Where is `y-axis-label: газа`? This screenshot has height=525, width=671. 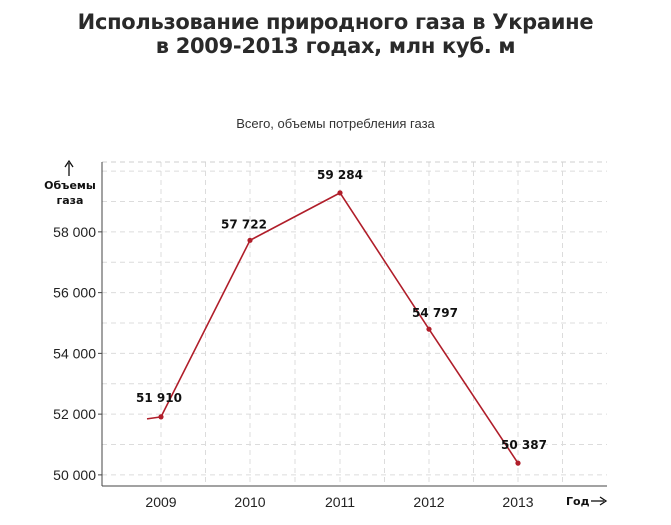
y-axis-label: газа is located at coordinates (70, 200).